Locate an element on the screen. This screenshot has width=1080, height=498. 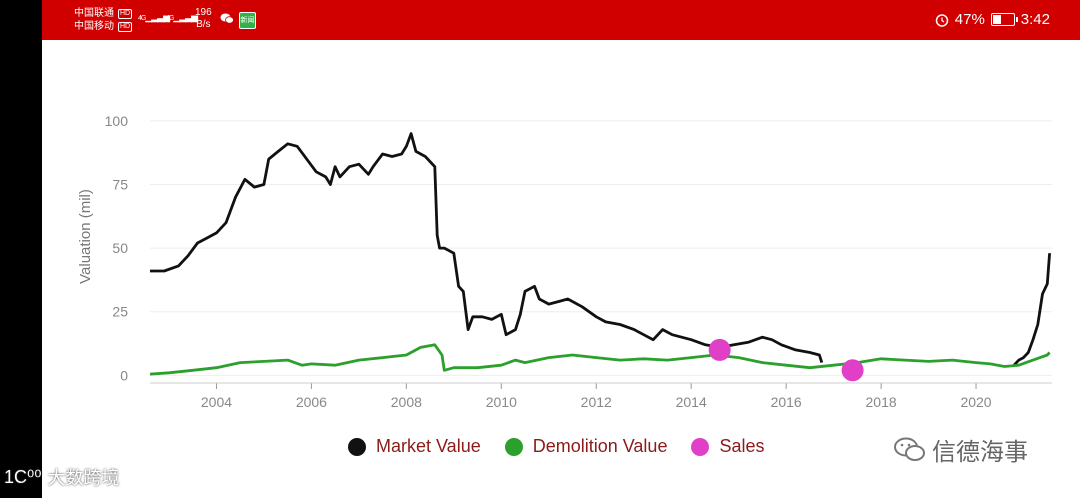
net-speed: 196 B/s is located at coordinates (203, 19).